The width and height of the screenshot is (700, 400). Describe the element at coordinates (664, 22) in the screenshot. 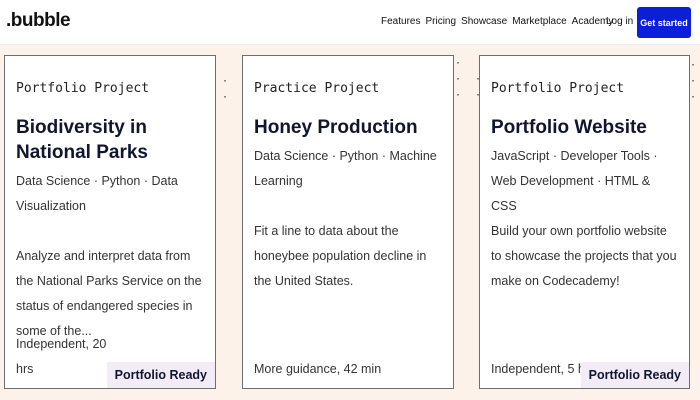

I see `get-started-button: Get started` at that location.